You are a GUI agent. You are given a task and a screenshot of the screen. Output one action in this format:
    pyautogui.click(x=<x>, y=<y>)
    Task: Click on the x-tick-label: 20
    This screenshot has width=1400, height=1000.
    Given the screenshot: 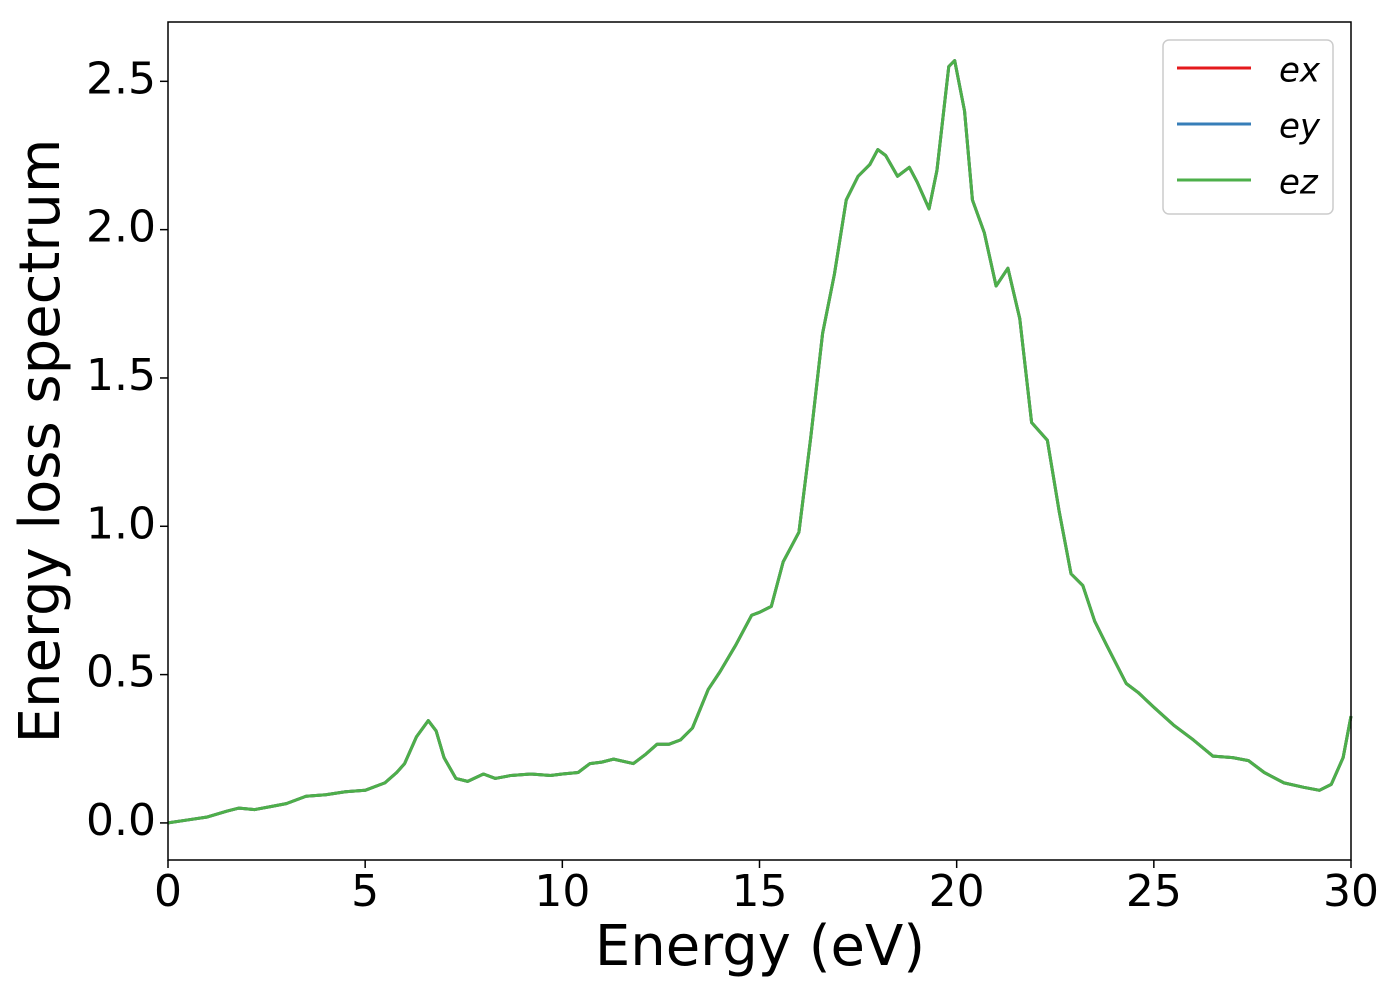 What is the action you would take?
    pyautogui.click(x=957, y=891)
    